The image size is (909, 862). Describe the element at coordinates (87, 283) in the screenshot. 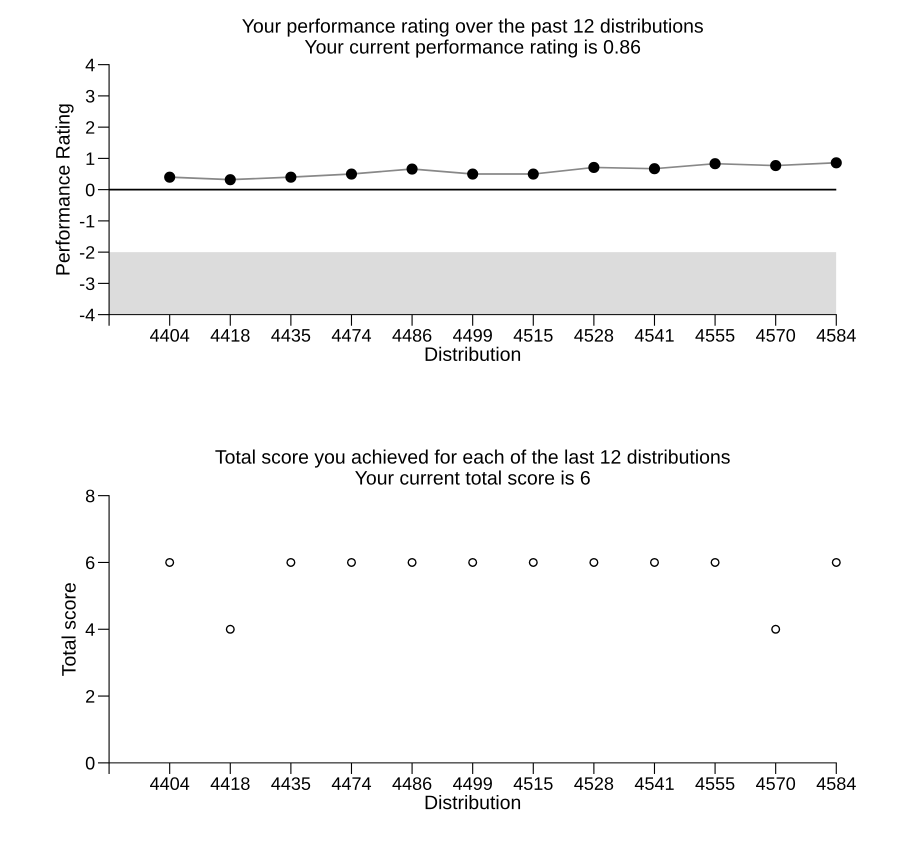

I see `y-tick-label: -3` at that location.